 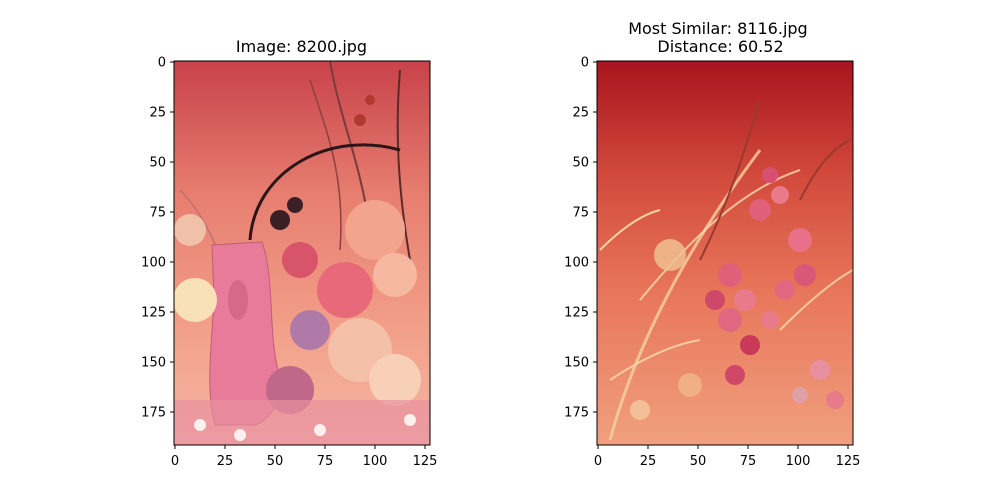 I want to click on arc-branch, so click(x=324, y=192).